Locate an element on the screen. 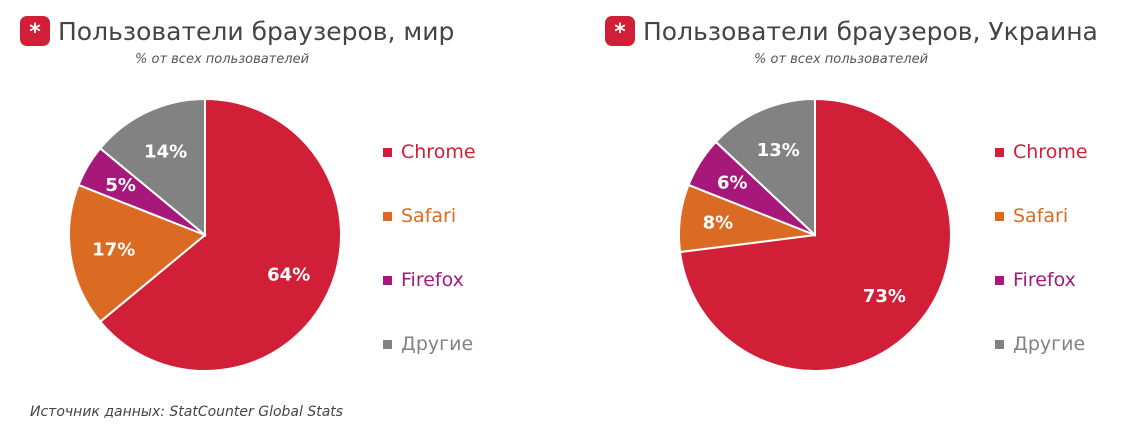 This screenshot has height=431, width=1143. legend-world: Chrome Safari Firefox Другие is located at coordinates (429, 248).